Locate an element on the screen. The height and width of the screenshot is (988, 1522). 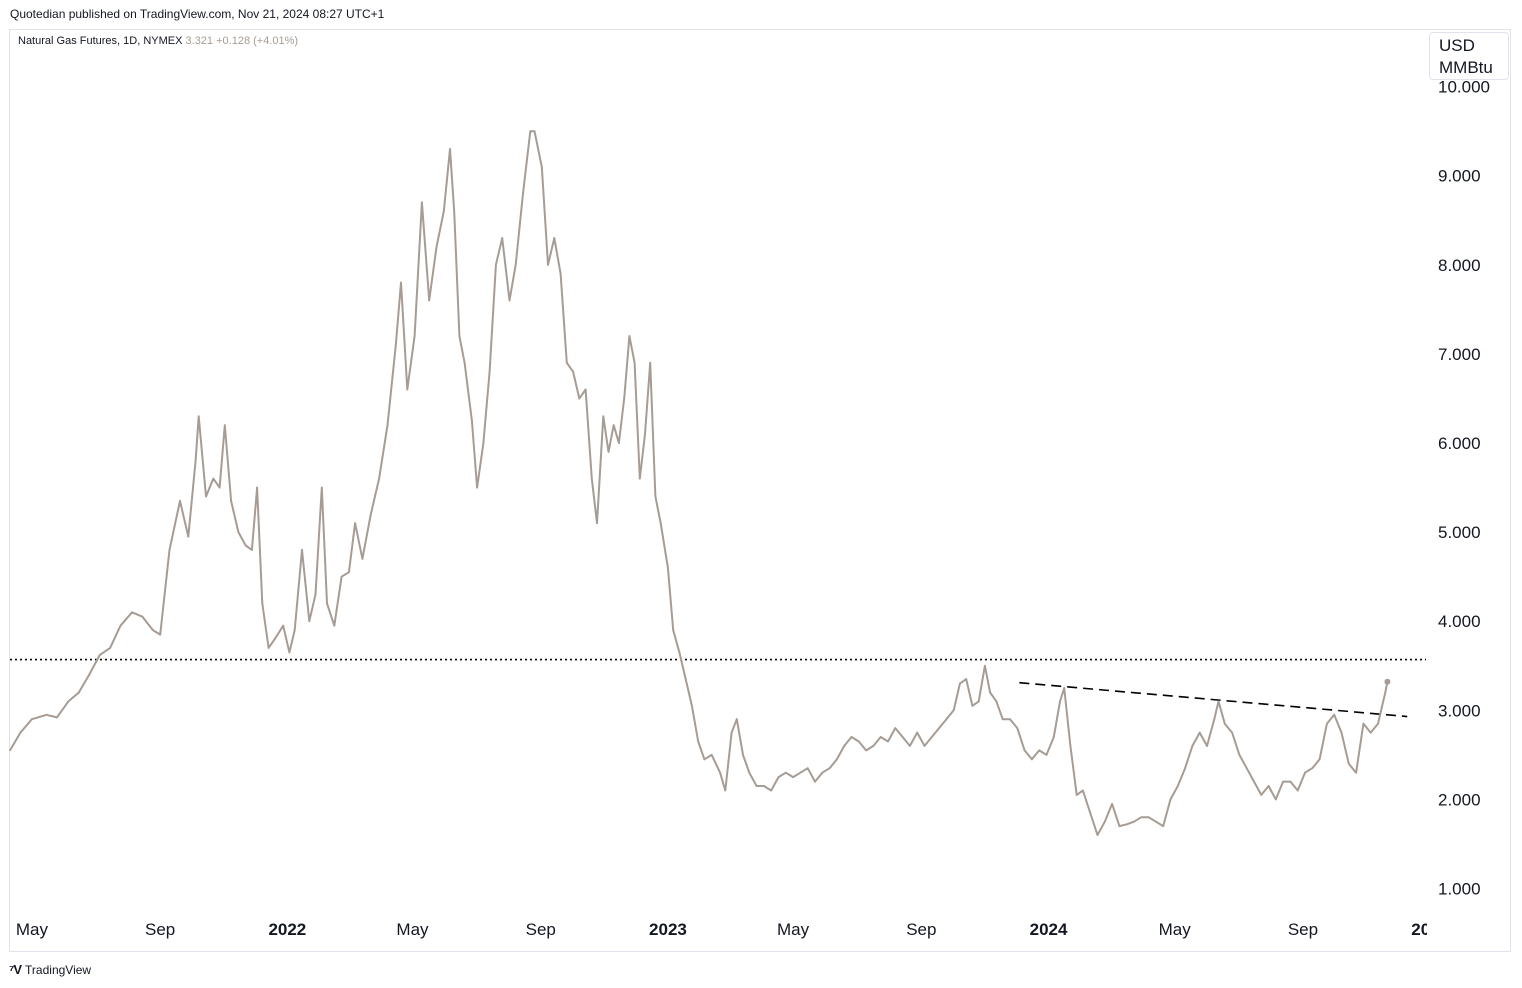
last-price: 3.321 is located at coordinates (199, 41).